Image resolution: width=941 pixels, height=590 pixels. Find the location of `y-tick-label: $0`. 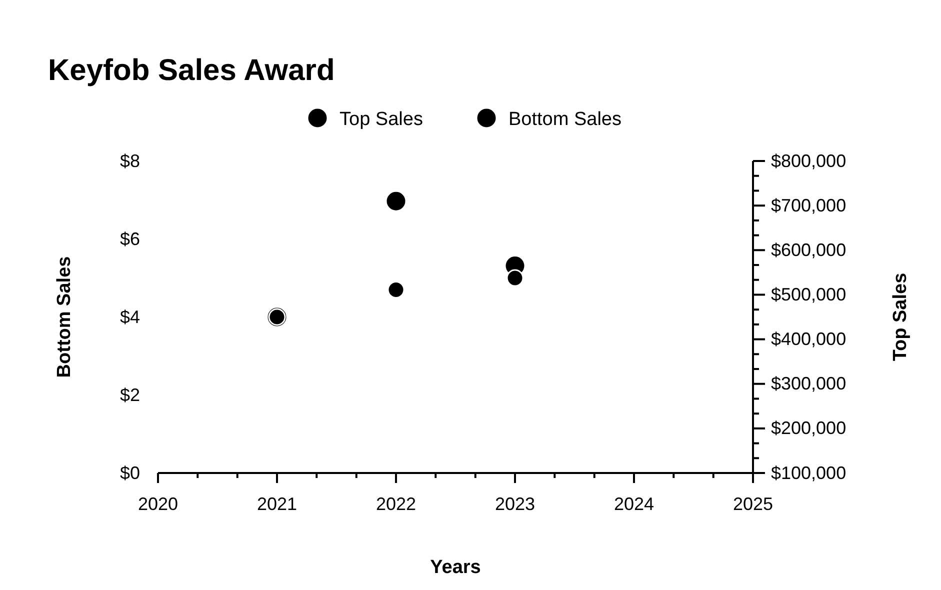

y-tick-label: $0 is located at coordinates (130, 472).